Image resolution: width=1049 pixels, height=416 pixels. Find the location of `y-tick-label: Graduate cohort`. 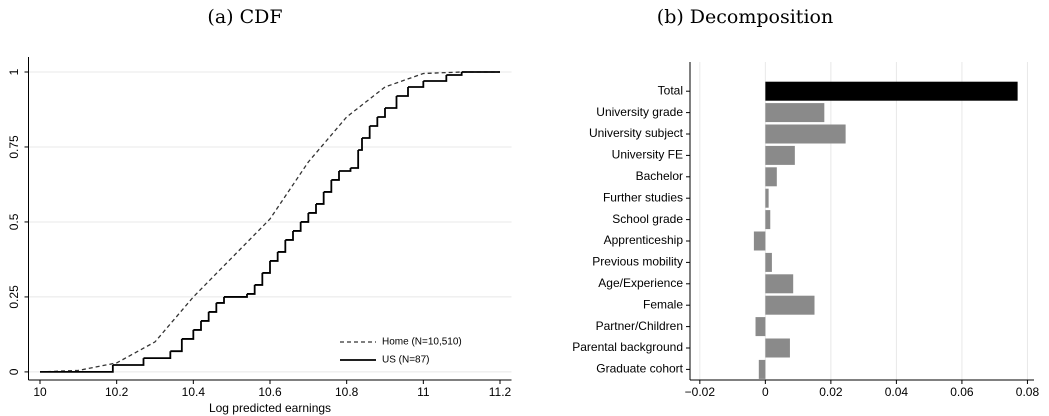

y-tick-label: Graduate cohort is located at coordinates (639, 369).